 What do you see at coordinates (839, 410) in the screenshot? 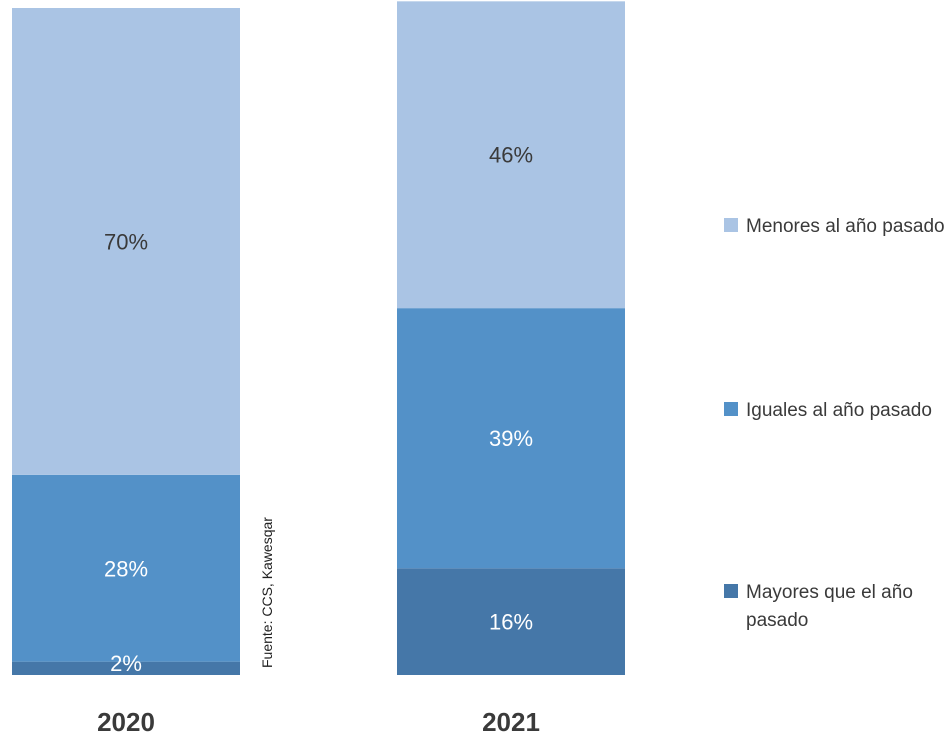
I see `legend-label-1: Iguales al año pasado` at bounding box center [839, 410].